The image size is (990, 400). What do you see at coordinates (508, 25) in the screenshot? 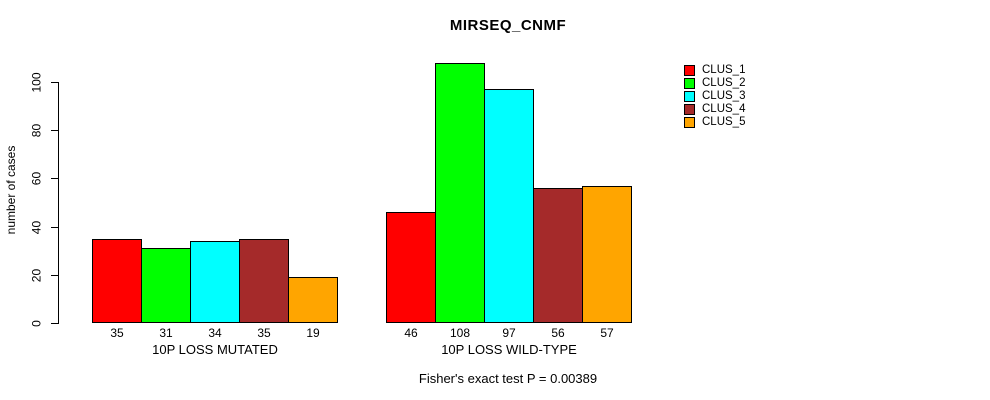
I see `chart-title: MIRSEQ_CNMF` at bounding box center [508, 25].